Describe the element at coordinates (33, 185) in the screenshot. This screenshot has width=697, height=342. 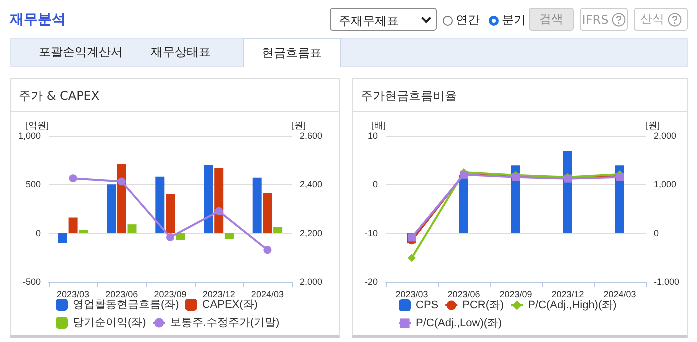
I see `y-tick-label: 500` at that location.